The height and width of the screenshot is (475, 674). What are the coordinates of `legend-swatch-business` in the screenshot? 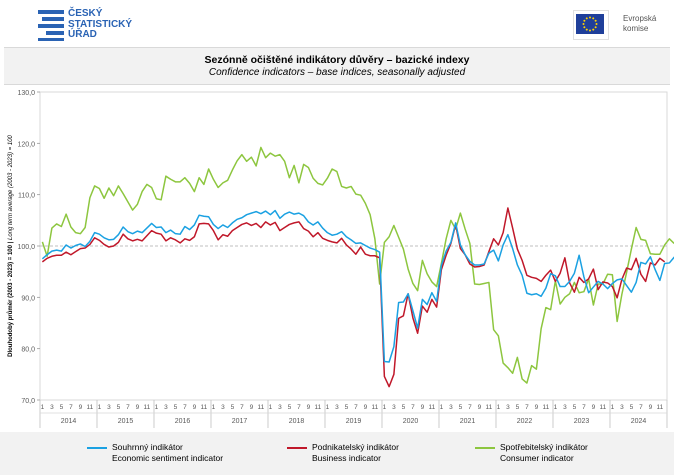 It's located at (297, 448).